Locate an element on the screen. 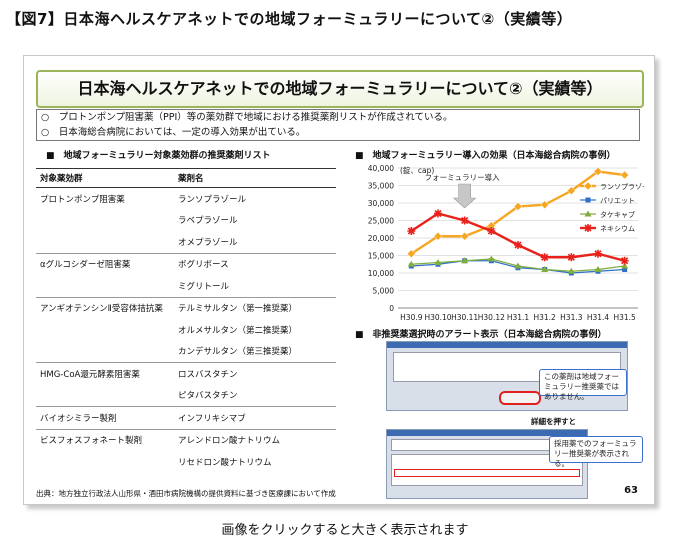 The height and width of the screenshot is (550, 690). legend-label: ランソプラゾール is located at coordinates (622, 187).